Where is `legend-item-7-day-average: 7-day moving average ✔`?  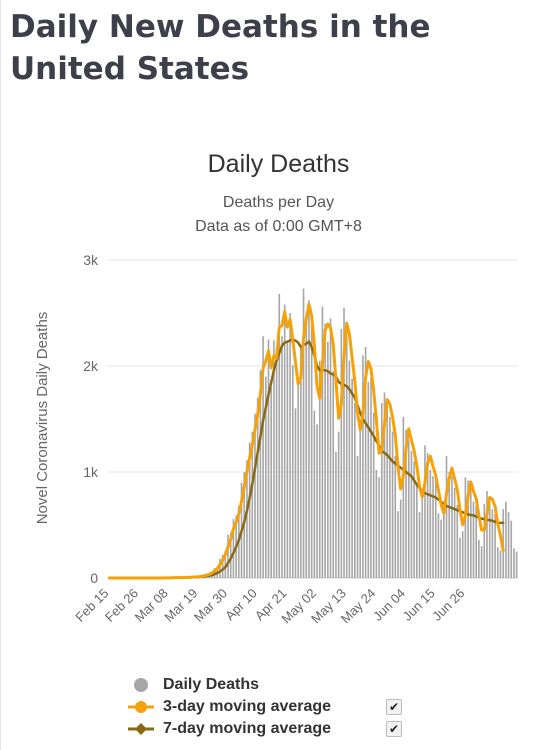 legend-item-7-day-average: 7-day moving average ✔ is located at coordinates (278, 729).